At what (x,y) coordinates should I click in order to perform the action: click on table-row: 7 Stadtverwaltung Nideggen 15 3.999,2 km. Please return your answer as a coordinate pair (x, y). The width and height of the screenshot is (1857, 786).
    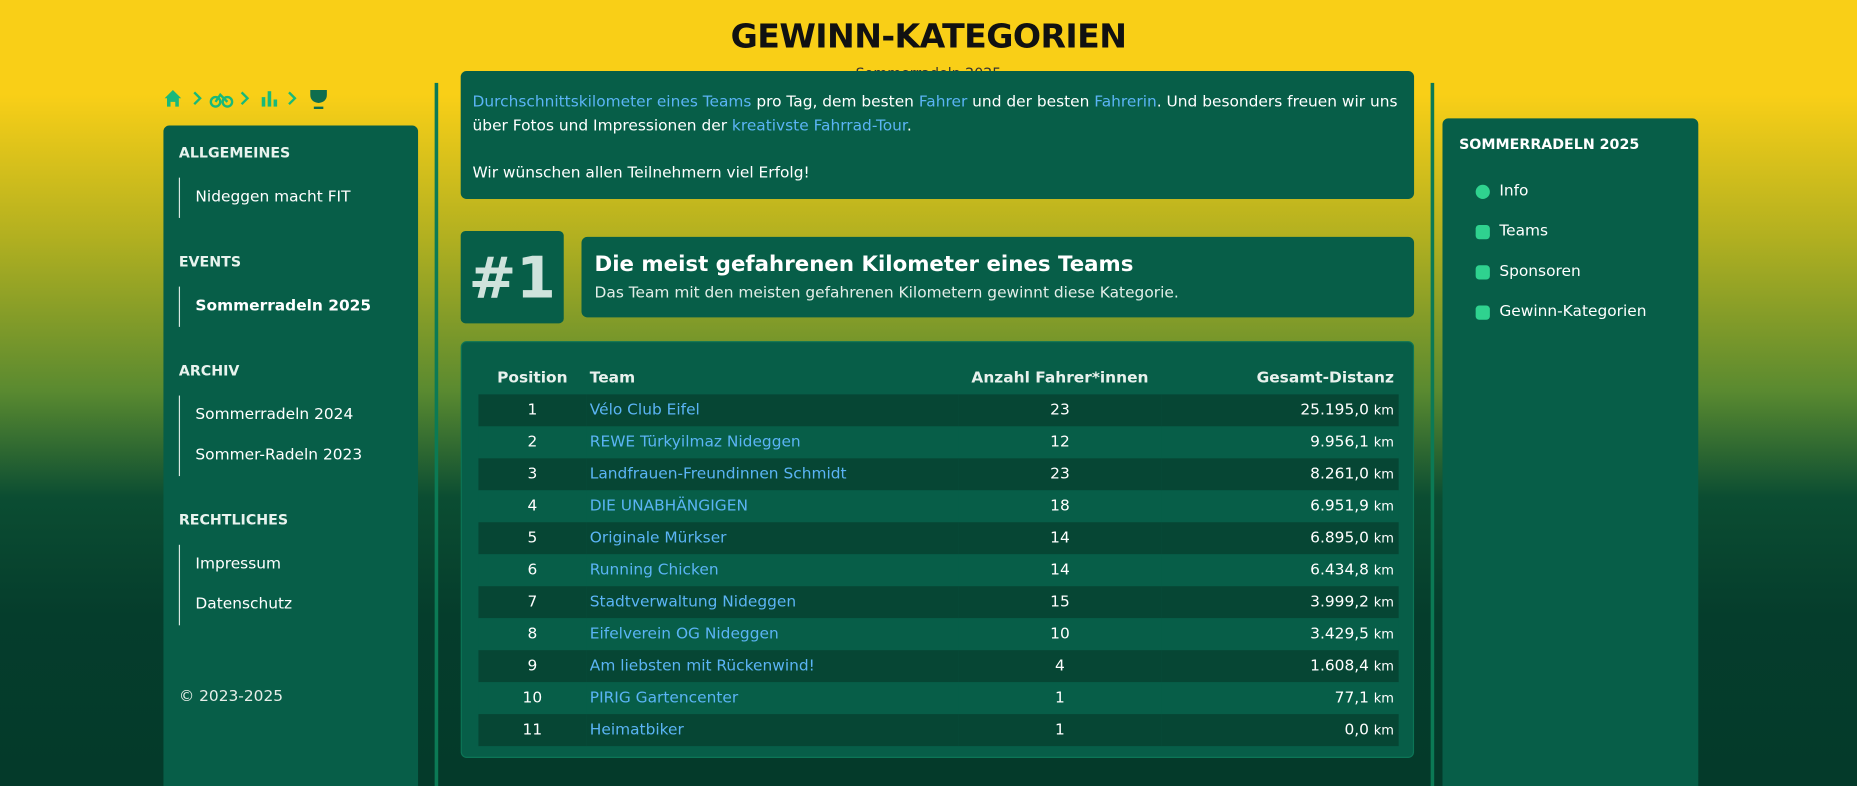
    Looking at the image, I should click on (938, 602).